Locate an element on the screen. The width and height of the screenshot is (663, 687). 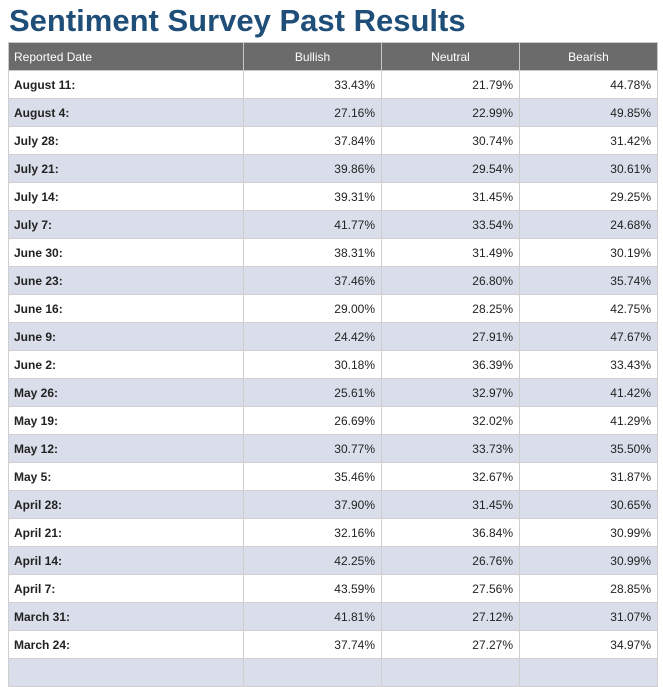
reported-date-cell: April 21: is located at coordinates (126, 532).